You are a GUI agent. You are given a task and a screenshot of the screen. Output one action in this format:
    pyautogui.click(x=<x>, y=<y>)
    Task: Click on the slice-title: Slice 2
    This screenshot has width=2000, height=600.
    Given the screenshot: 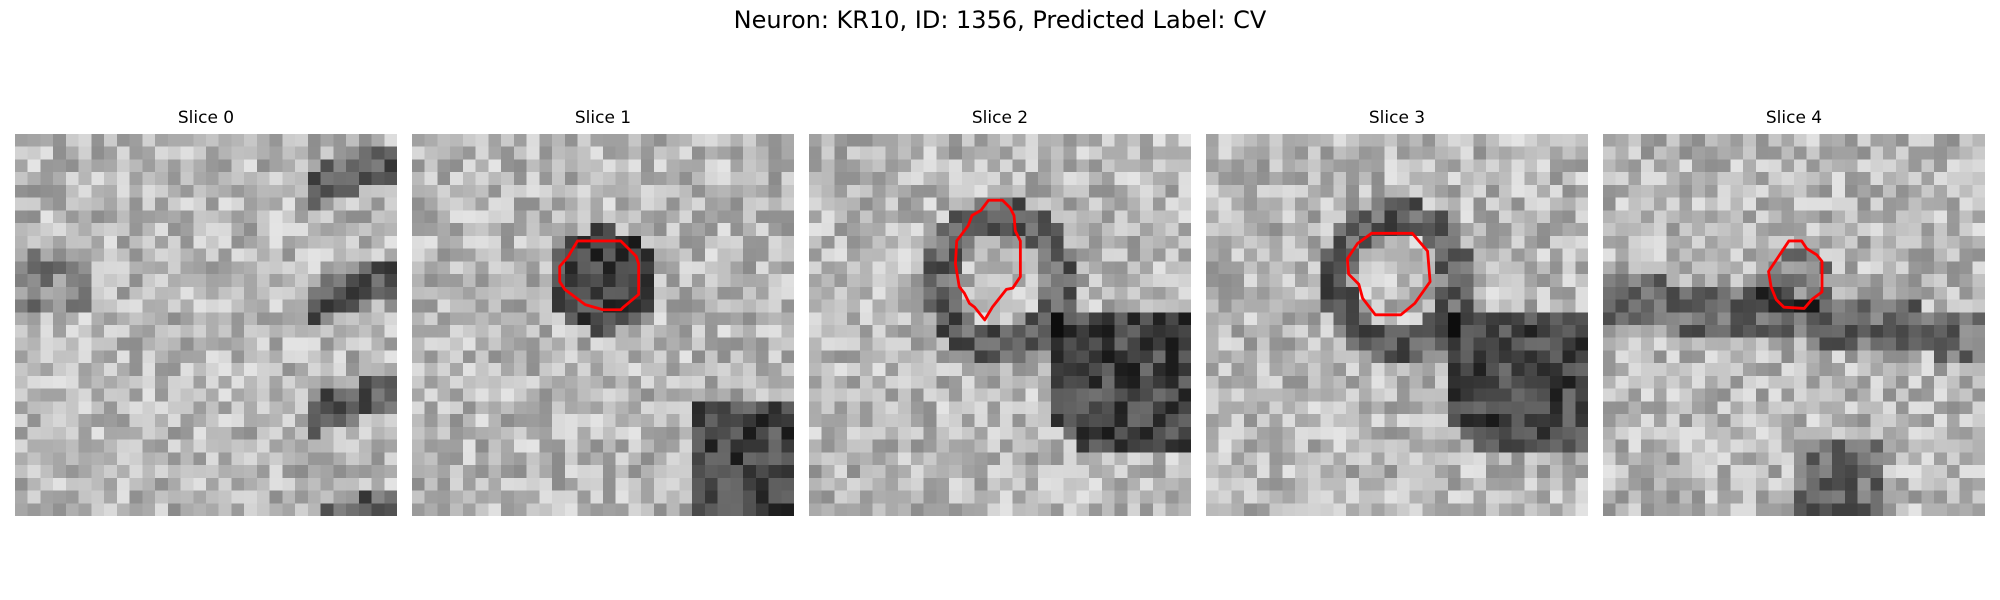 What is the action you would take?
    pyautogui.click(x=1000, y=118)
    